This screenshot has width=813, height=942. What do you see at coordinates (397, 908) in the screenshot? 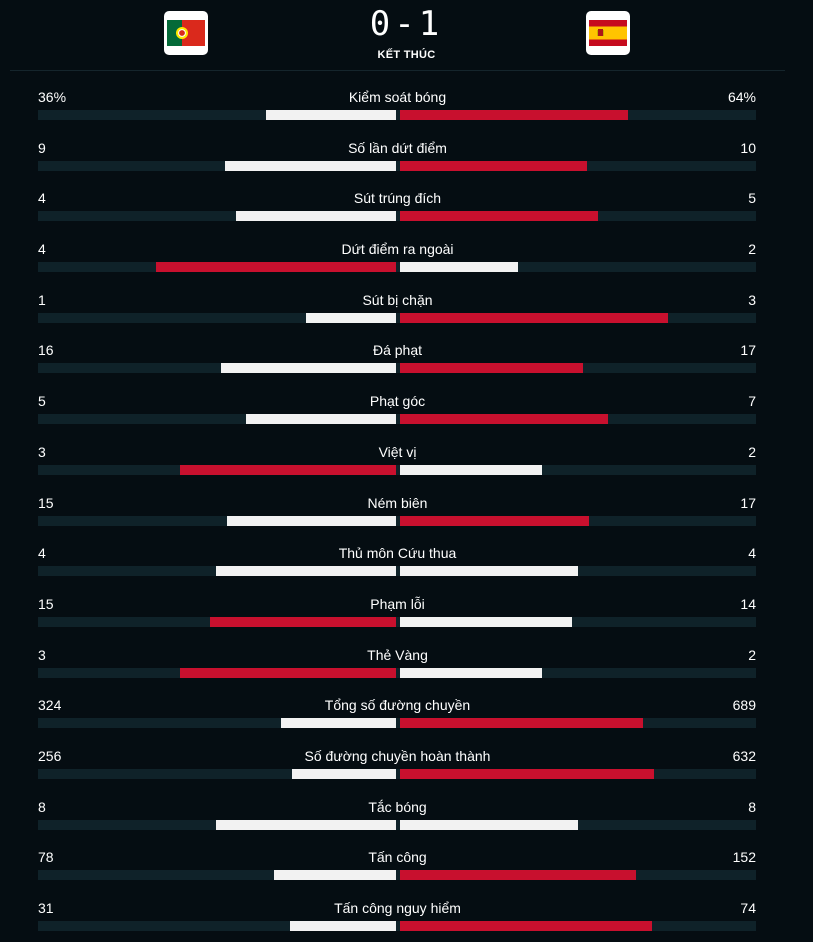
I see `stat-label: Tấn công nguy hiểm` at bounding box center [397, 908].